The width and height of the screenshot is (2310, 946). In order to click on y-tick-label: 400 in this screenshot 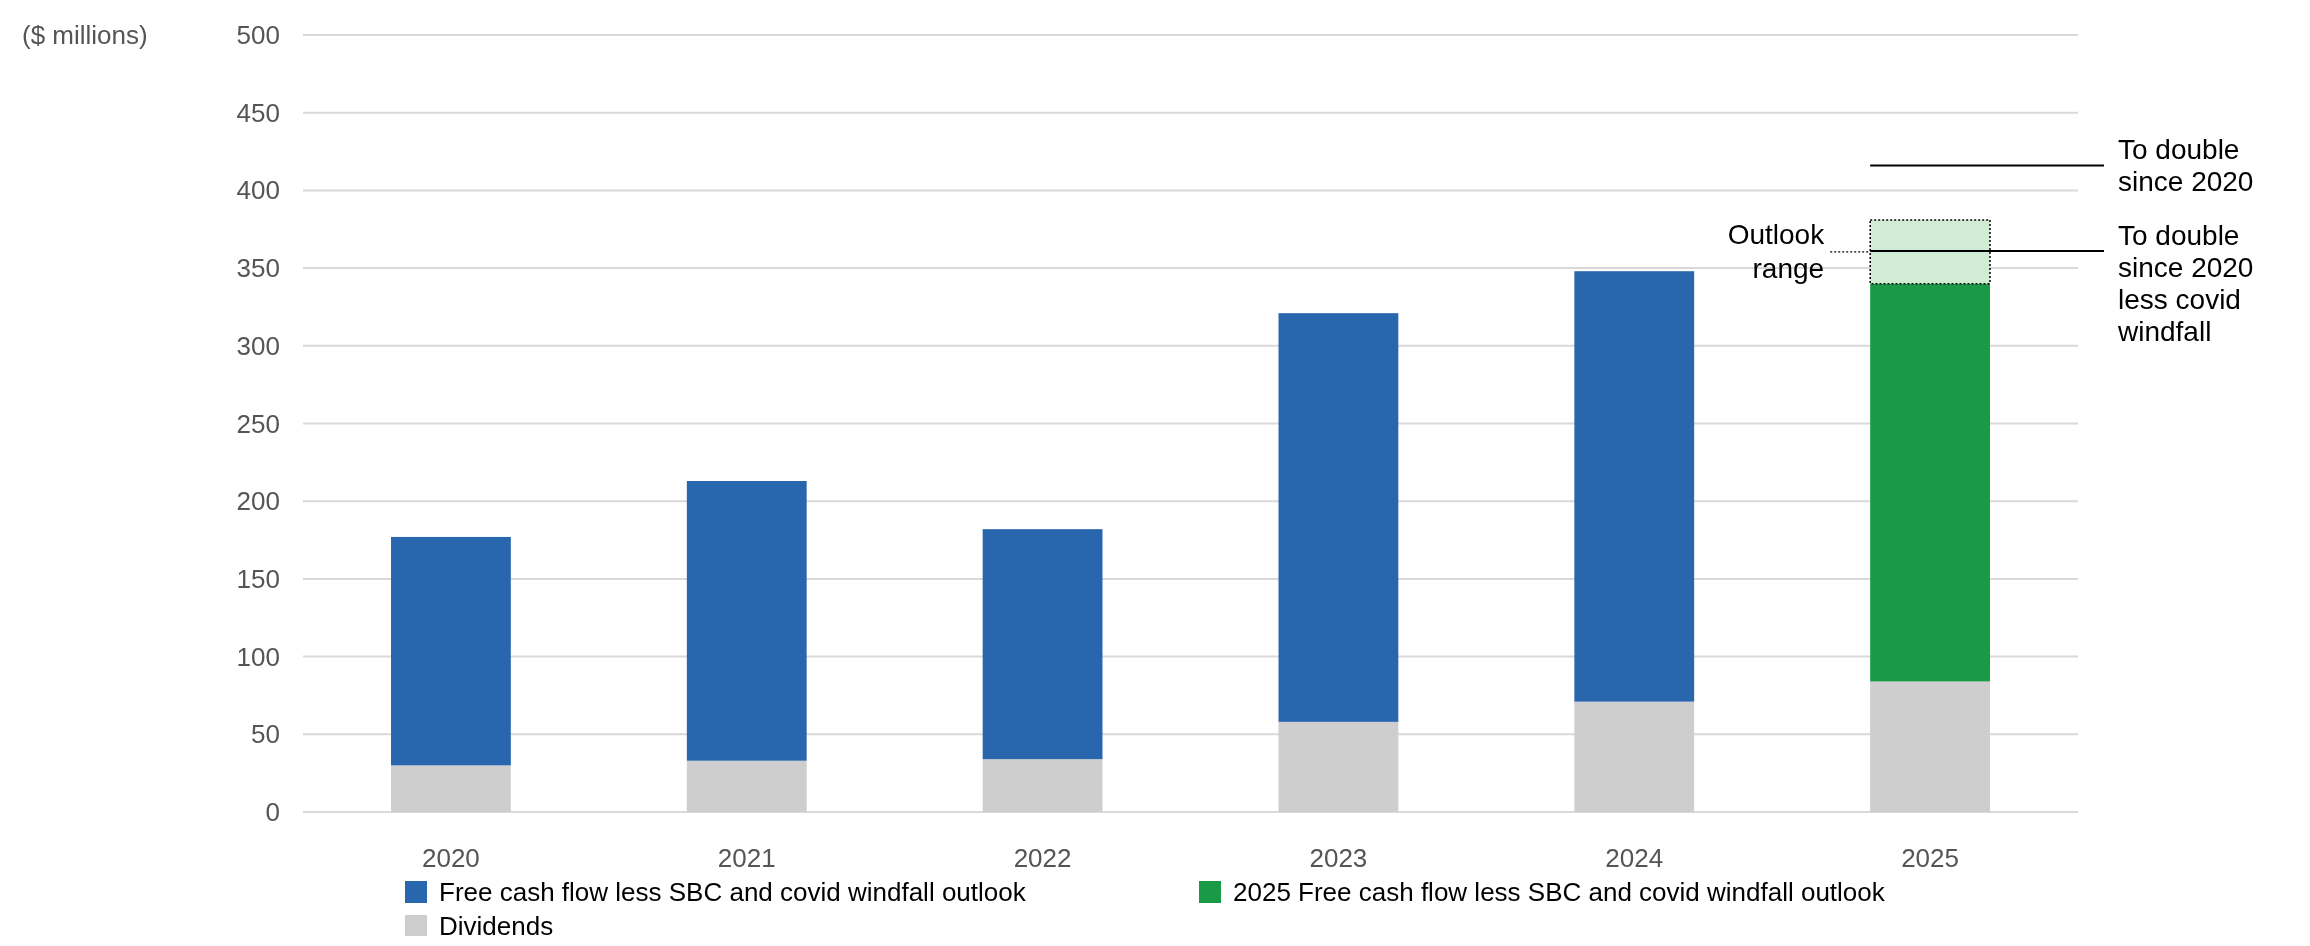, I will do `click(258, 190)`.